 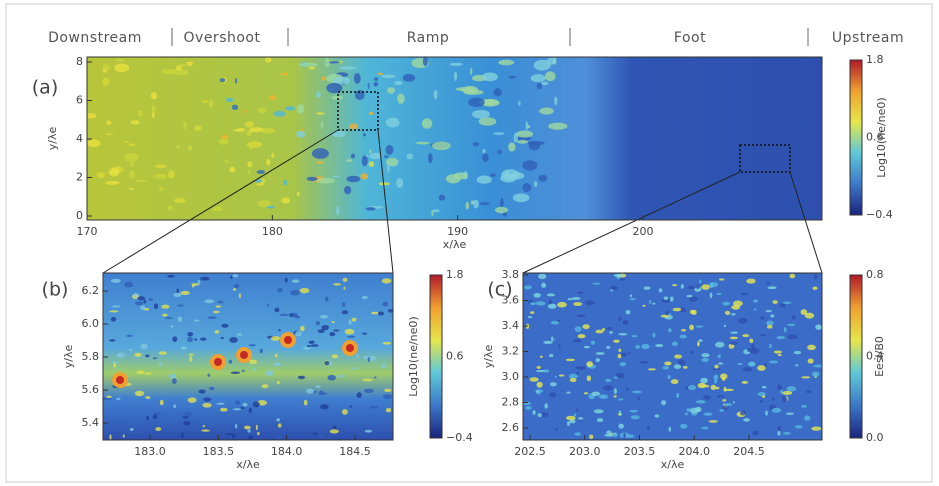 I want to click on y-tick-label: 2.8, so click(x=511, y=402).